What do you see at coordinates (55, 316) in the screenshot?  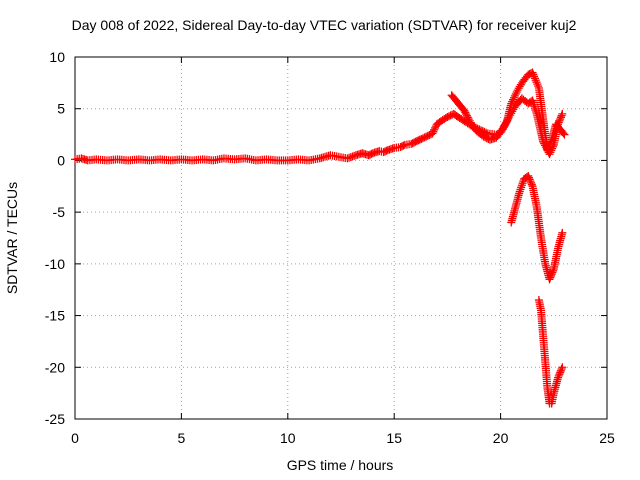 I see `y-tick-label: -15` at bounding box center [55, 316].